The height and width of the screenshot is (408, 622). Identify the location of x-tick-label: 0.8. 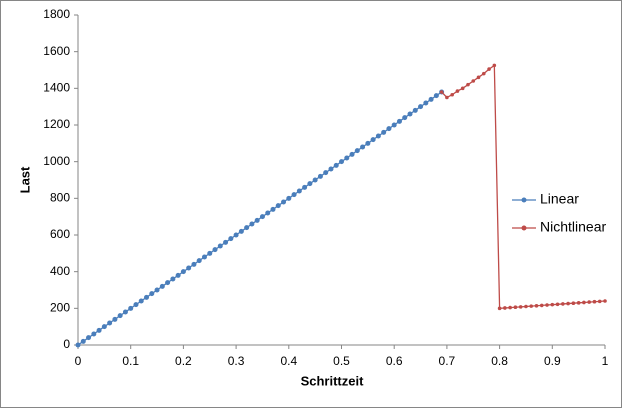
(499, 361).